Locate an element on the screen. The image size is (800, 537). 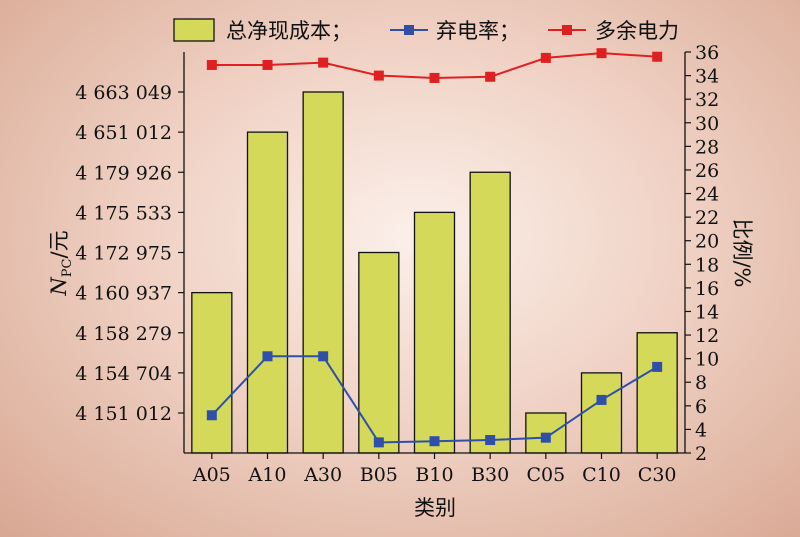
bar-A30 is located at coordinates (323, 272).